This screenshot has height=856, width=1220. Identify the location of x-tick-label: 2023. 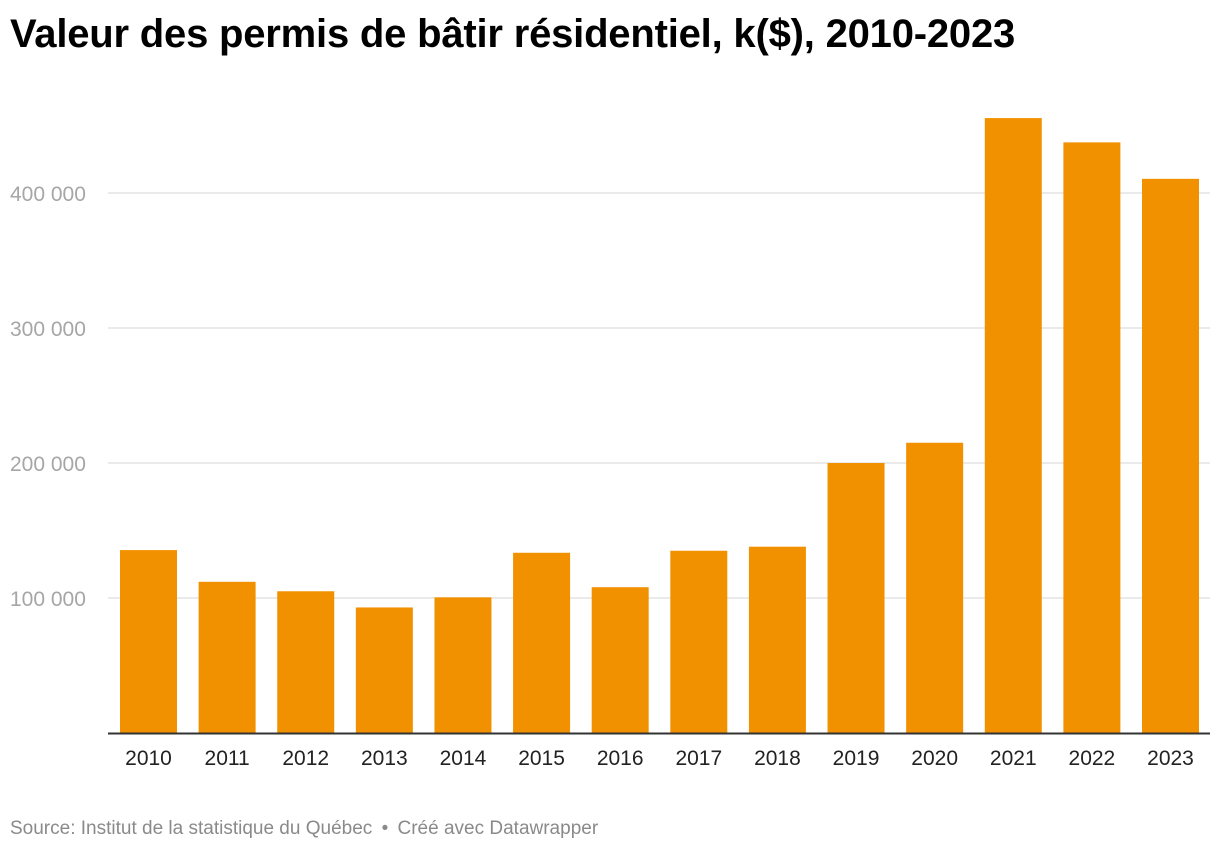
(1170, 758).